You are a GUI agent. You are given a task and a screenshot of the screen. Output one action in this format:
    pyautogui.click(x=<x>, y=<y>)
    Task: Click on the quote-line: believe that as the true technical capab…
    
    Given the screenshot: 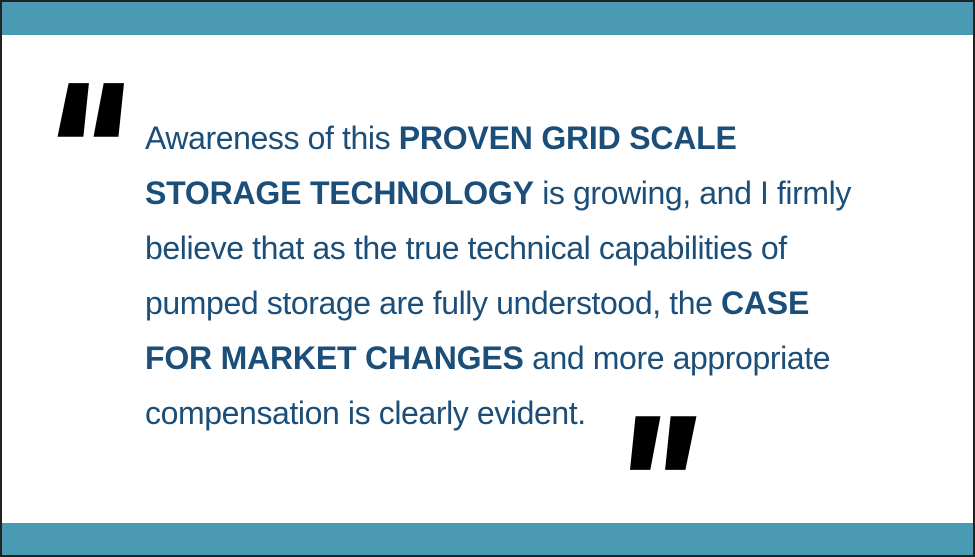 What is the action you would take?
    pyautogui.click(x=532, y=248)
    